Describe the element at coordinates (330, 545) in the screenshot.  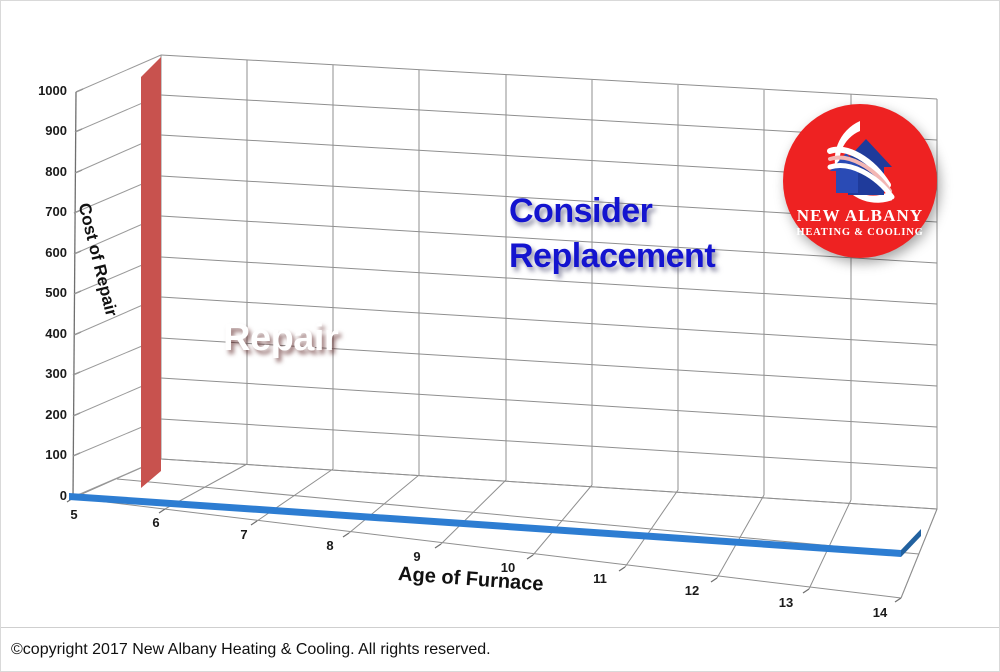
I see `x-tick-8: 8` at that location.